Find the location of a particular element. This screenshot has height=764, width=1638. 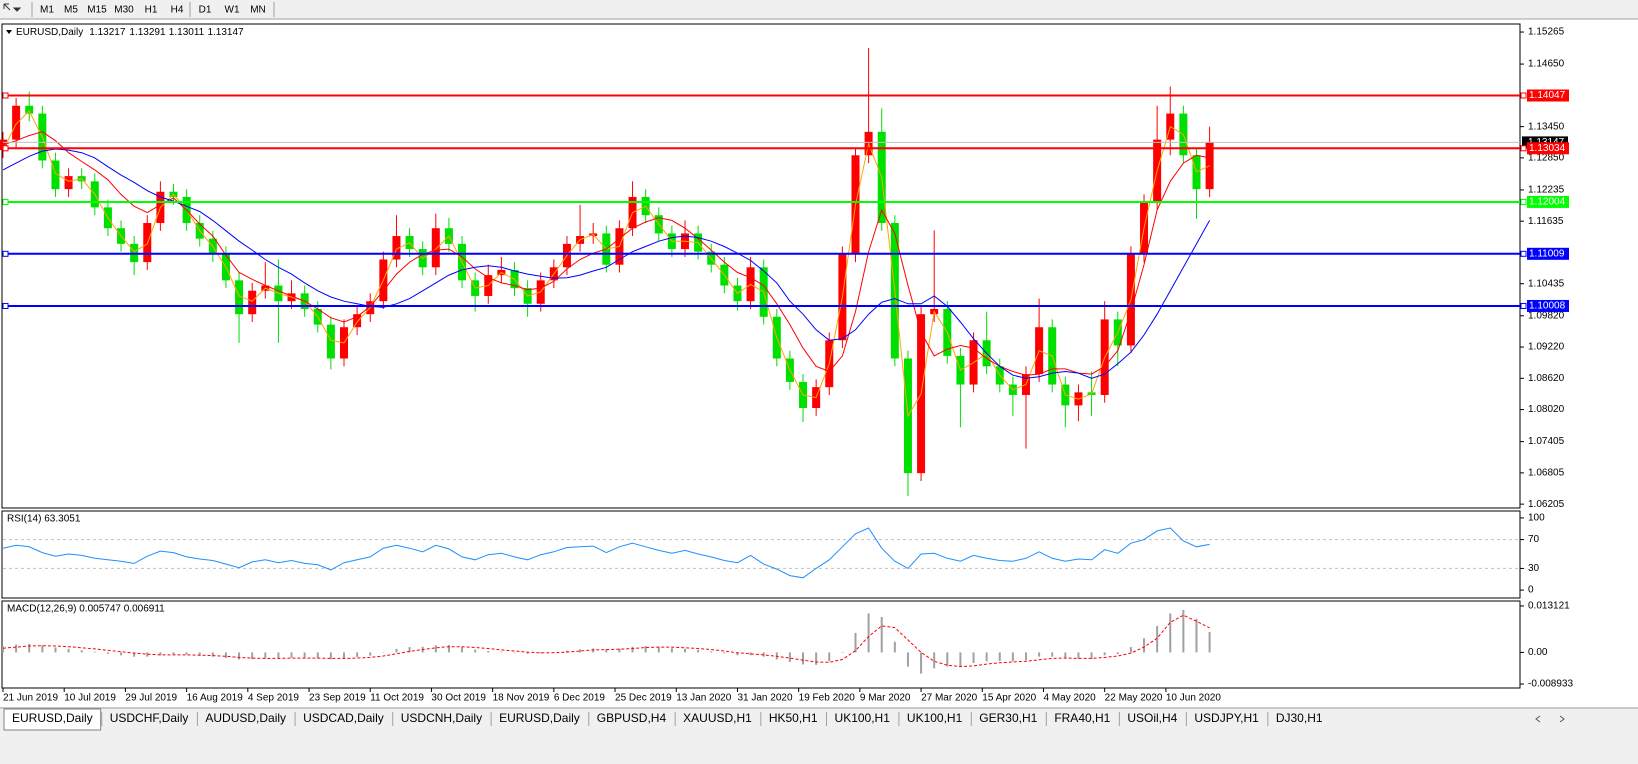

y-tick-label: 70 is located at coordinates (1534, 539).